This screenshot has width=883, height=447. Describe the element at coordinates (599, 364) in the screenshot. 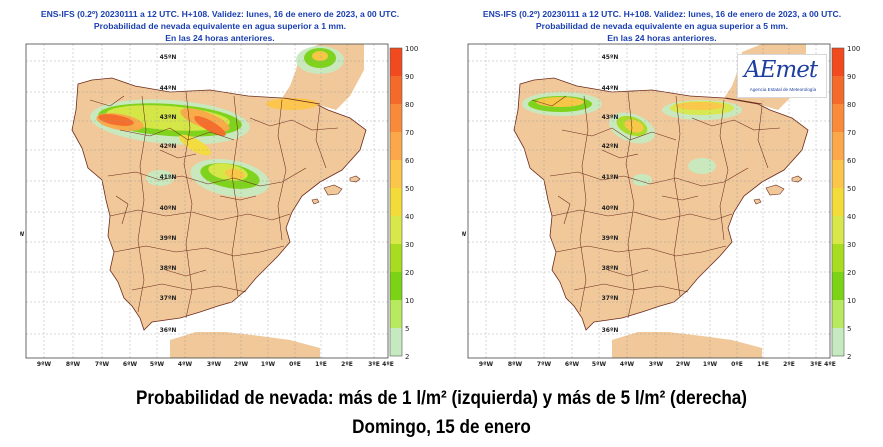

I see `longitude-label: 5ºW` at that location.